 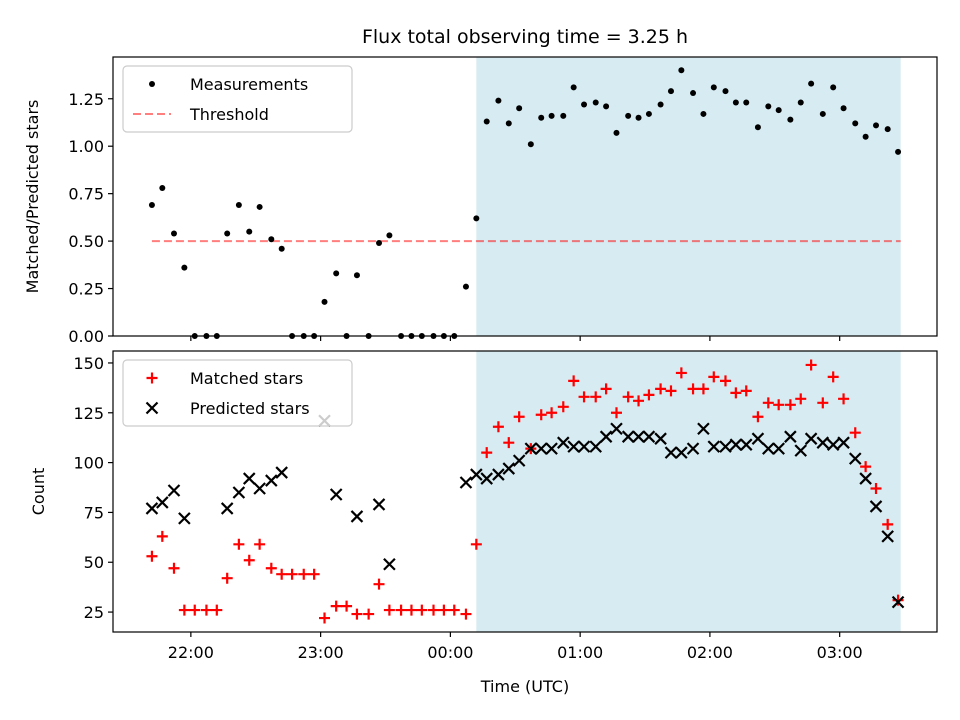 I want to click on y-tick-label: 75, so click(x=94, y=512).